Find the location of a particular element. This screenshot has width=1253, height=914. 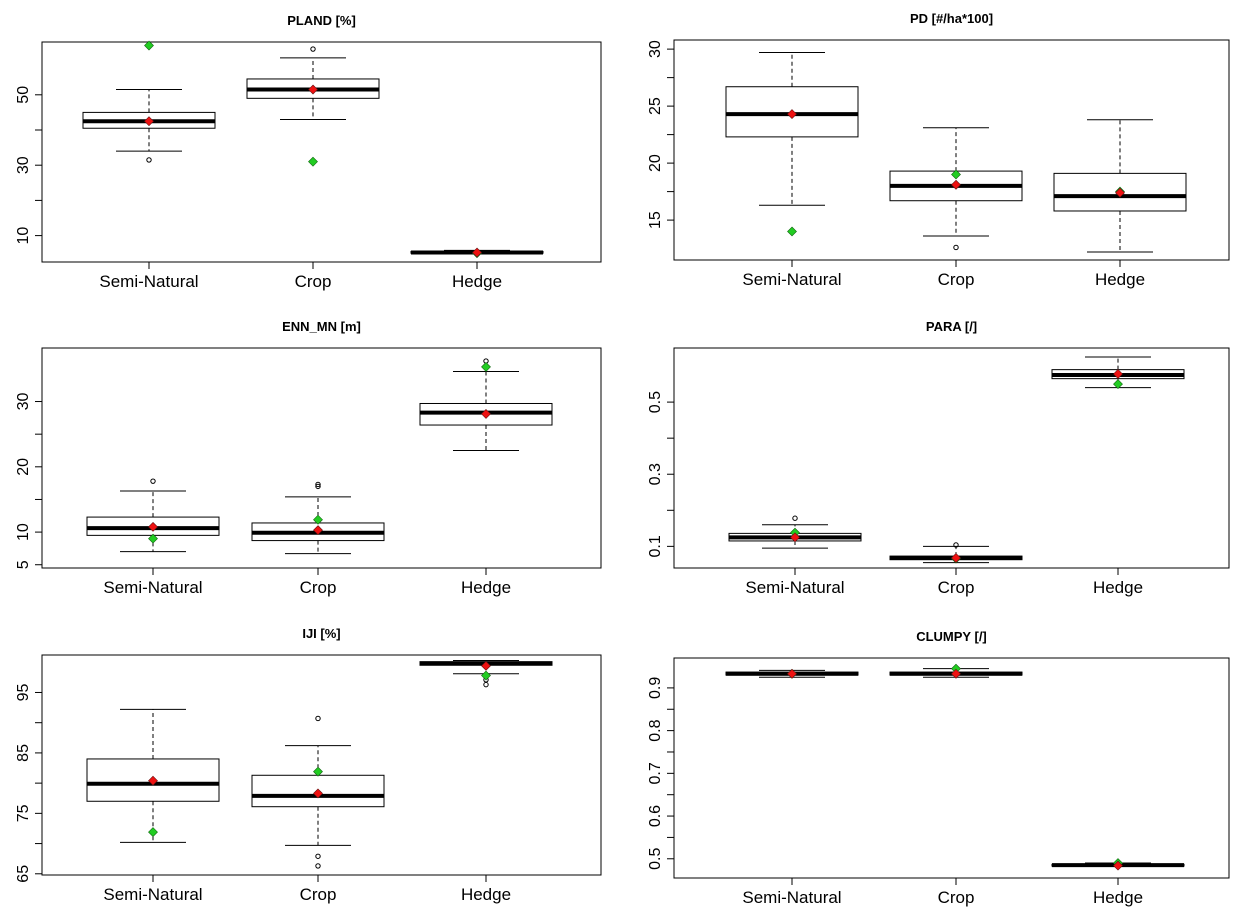

y-tick-label: 0.8 is located at coordinates (655, 730).